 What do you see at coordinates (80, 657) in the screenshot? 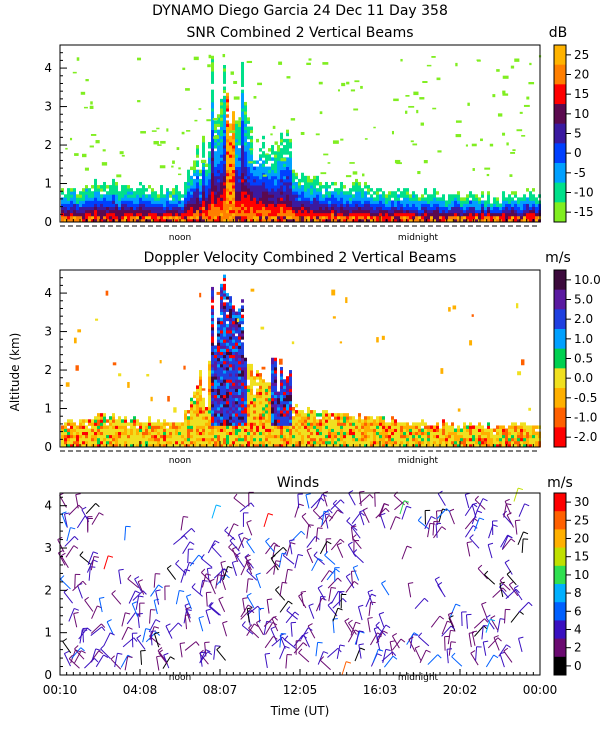
I see `wind-barb` at bounding box center [80, 657].